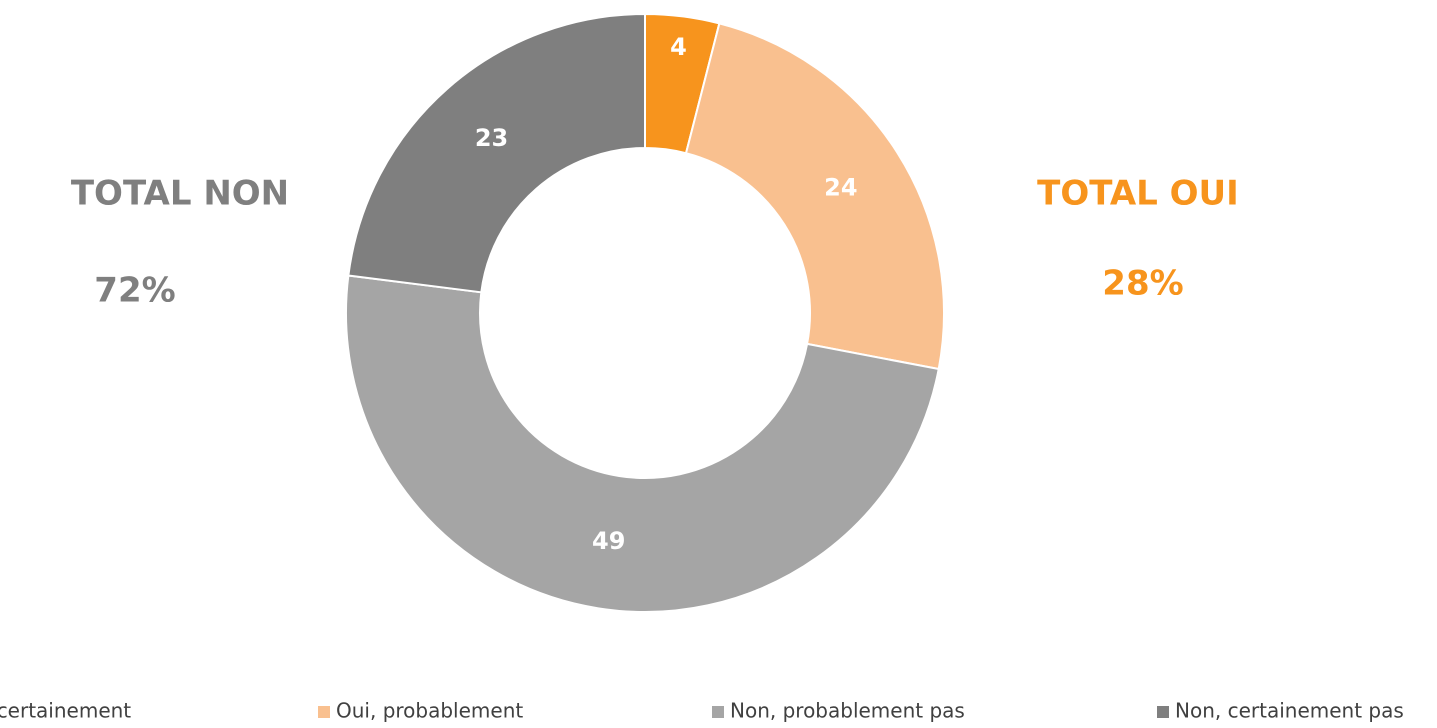 Image resolution: width=1437 pixels, height=728 pixels. Describe the element at coordinates (134, 291) in the screenshot. I see `annotation: 72%` at that location.